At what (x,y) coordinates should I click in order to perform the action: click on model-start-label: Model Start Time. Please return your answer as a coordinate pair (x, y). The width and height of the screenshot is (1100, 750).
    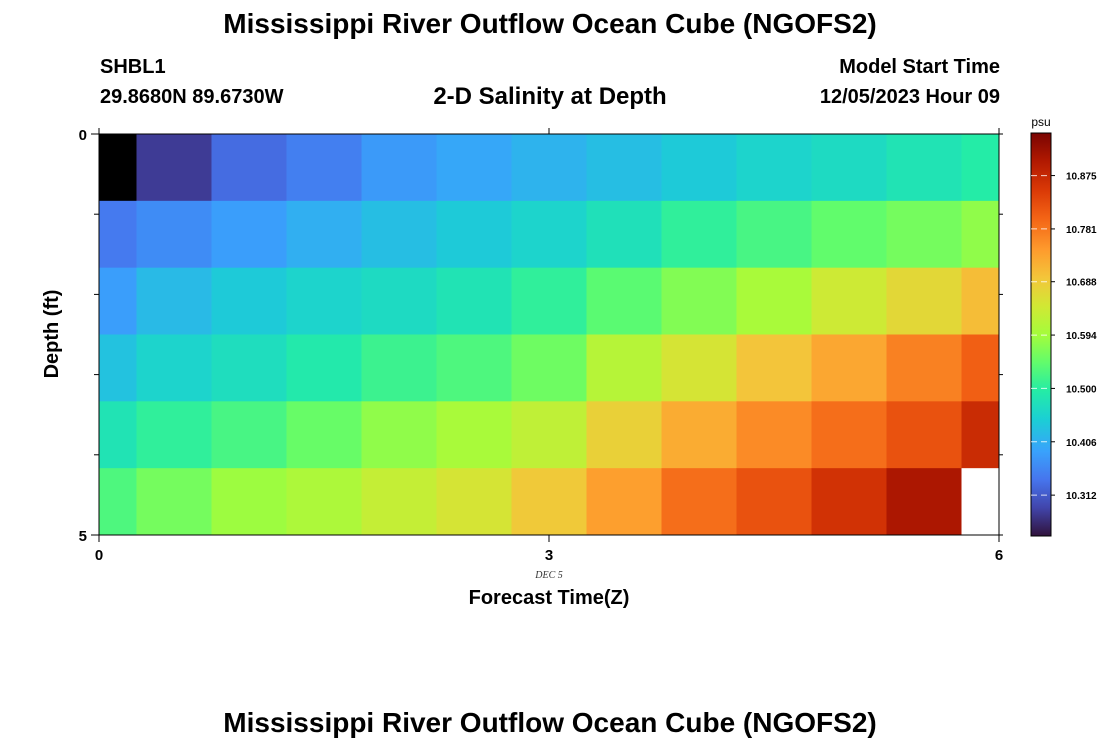
    Looking at the image, I should click on (919, 67).